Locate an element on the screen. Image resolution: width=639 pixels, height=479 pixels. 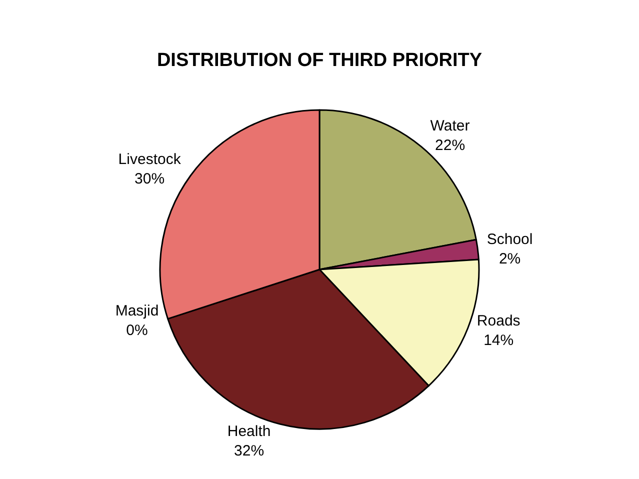
slice-label: Livestock is located at coordinates (150, 159).